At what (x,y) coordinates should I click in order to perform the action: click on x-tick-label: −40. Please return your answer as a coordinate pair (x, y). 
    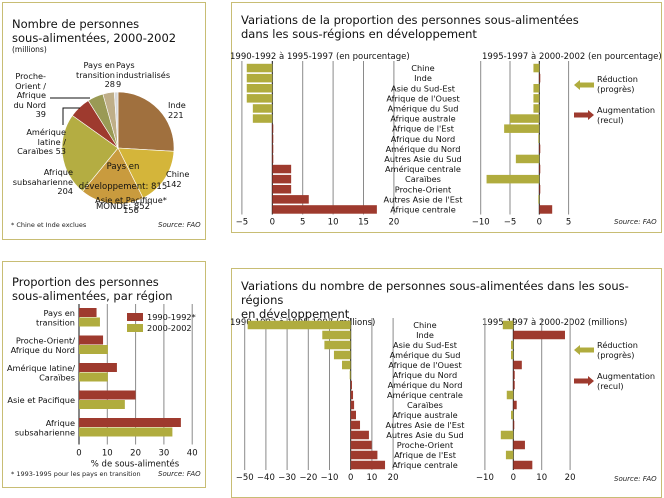
    Looking at the image, I should click on (266, 478).